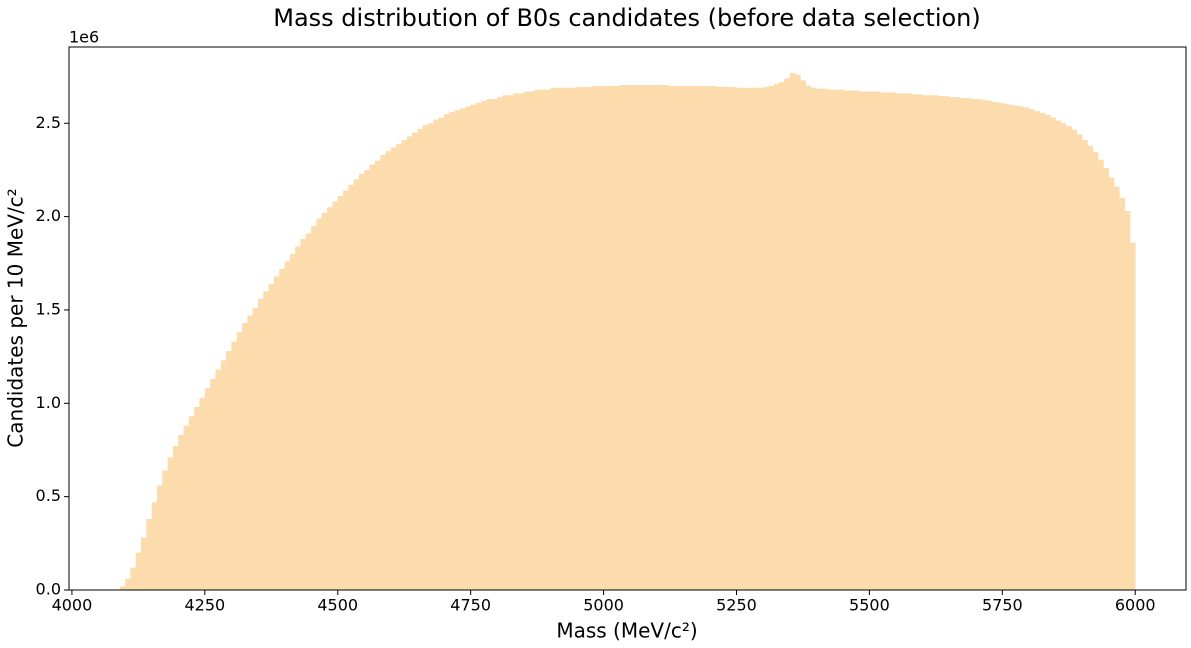 Image resolution: width=1191 pixels, height=648 pixels. I want to click on x-tick-label: 4000, so click(72, 605).